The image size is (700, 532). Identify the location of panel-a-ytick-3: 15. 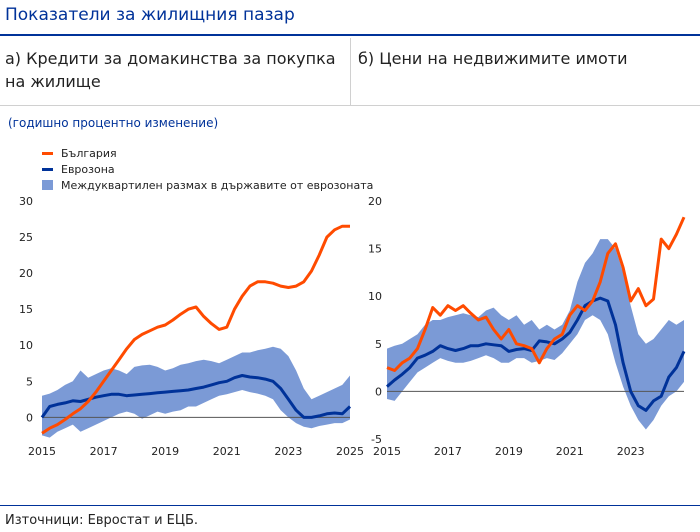
(26, 309).